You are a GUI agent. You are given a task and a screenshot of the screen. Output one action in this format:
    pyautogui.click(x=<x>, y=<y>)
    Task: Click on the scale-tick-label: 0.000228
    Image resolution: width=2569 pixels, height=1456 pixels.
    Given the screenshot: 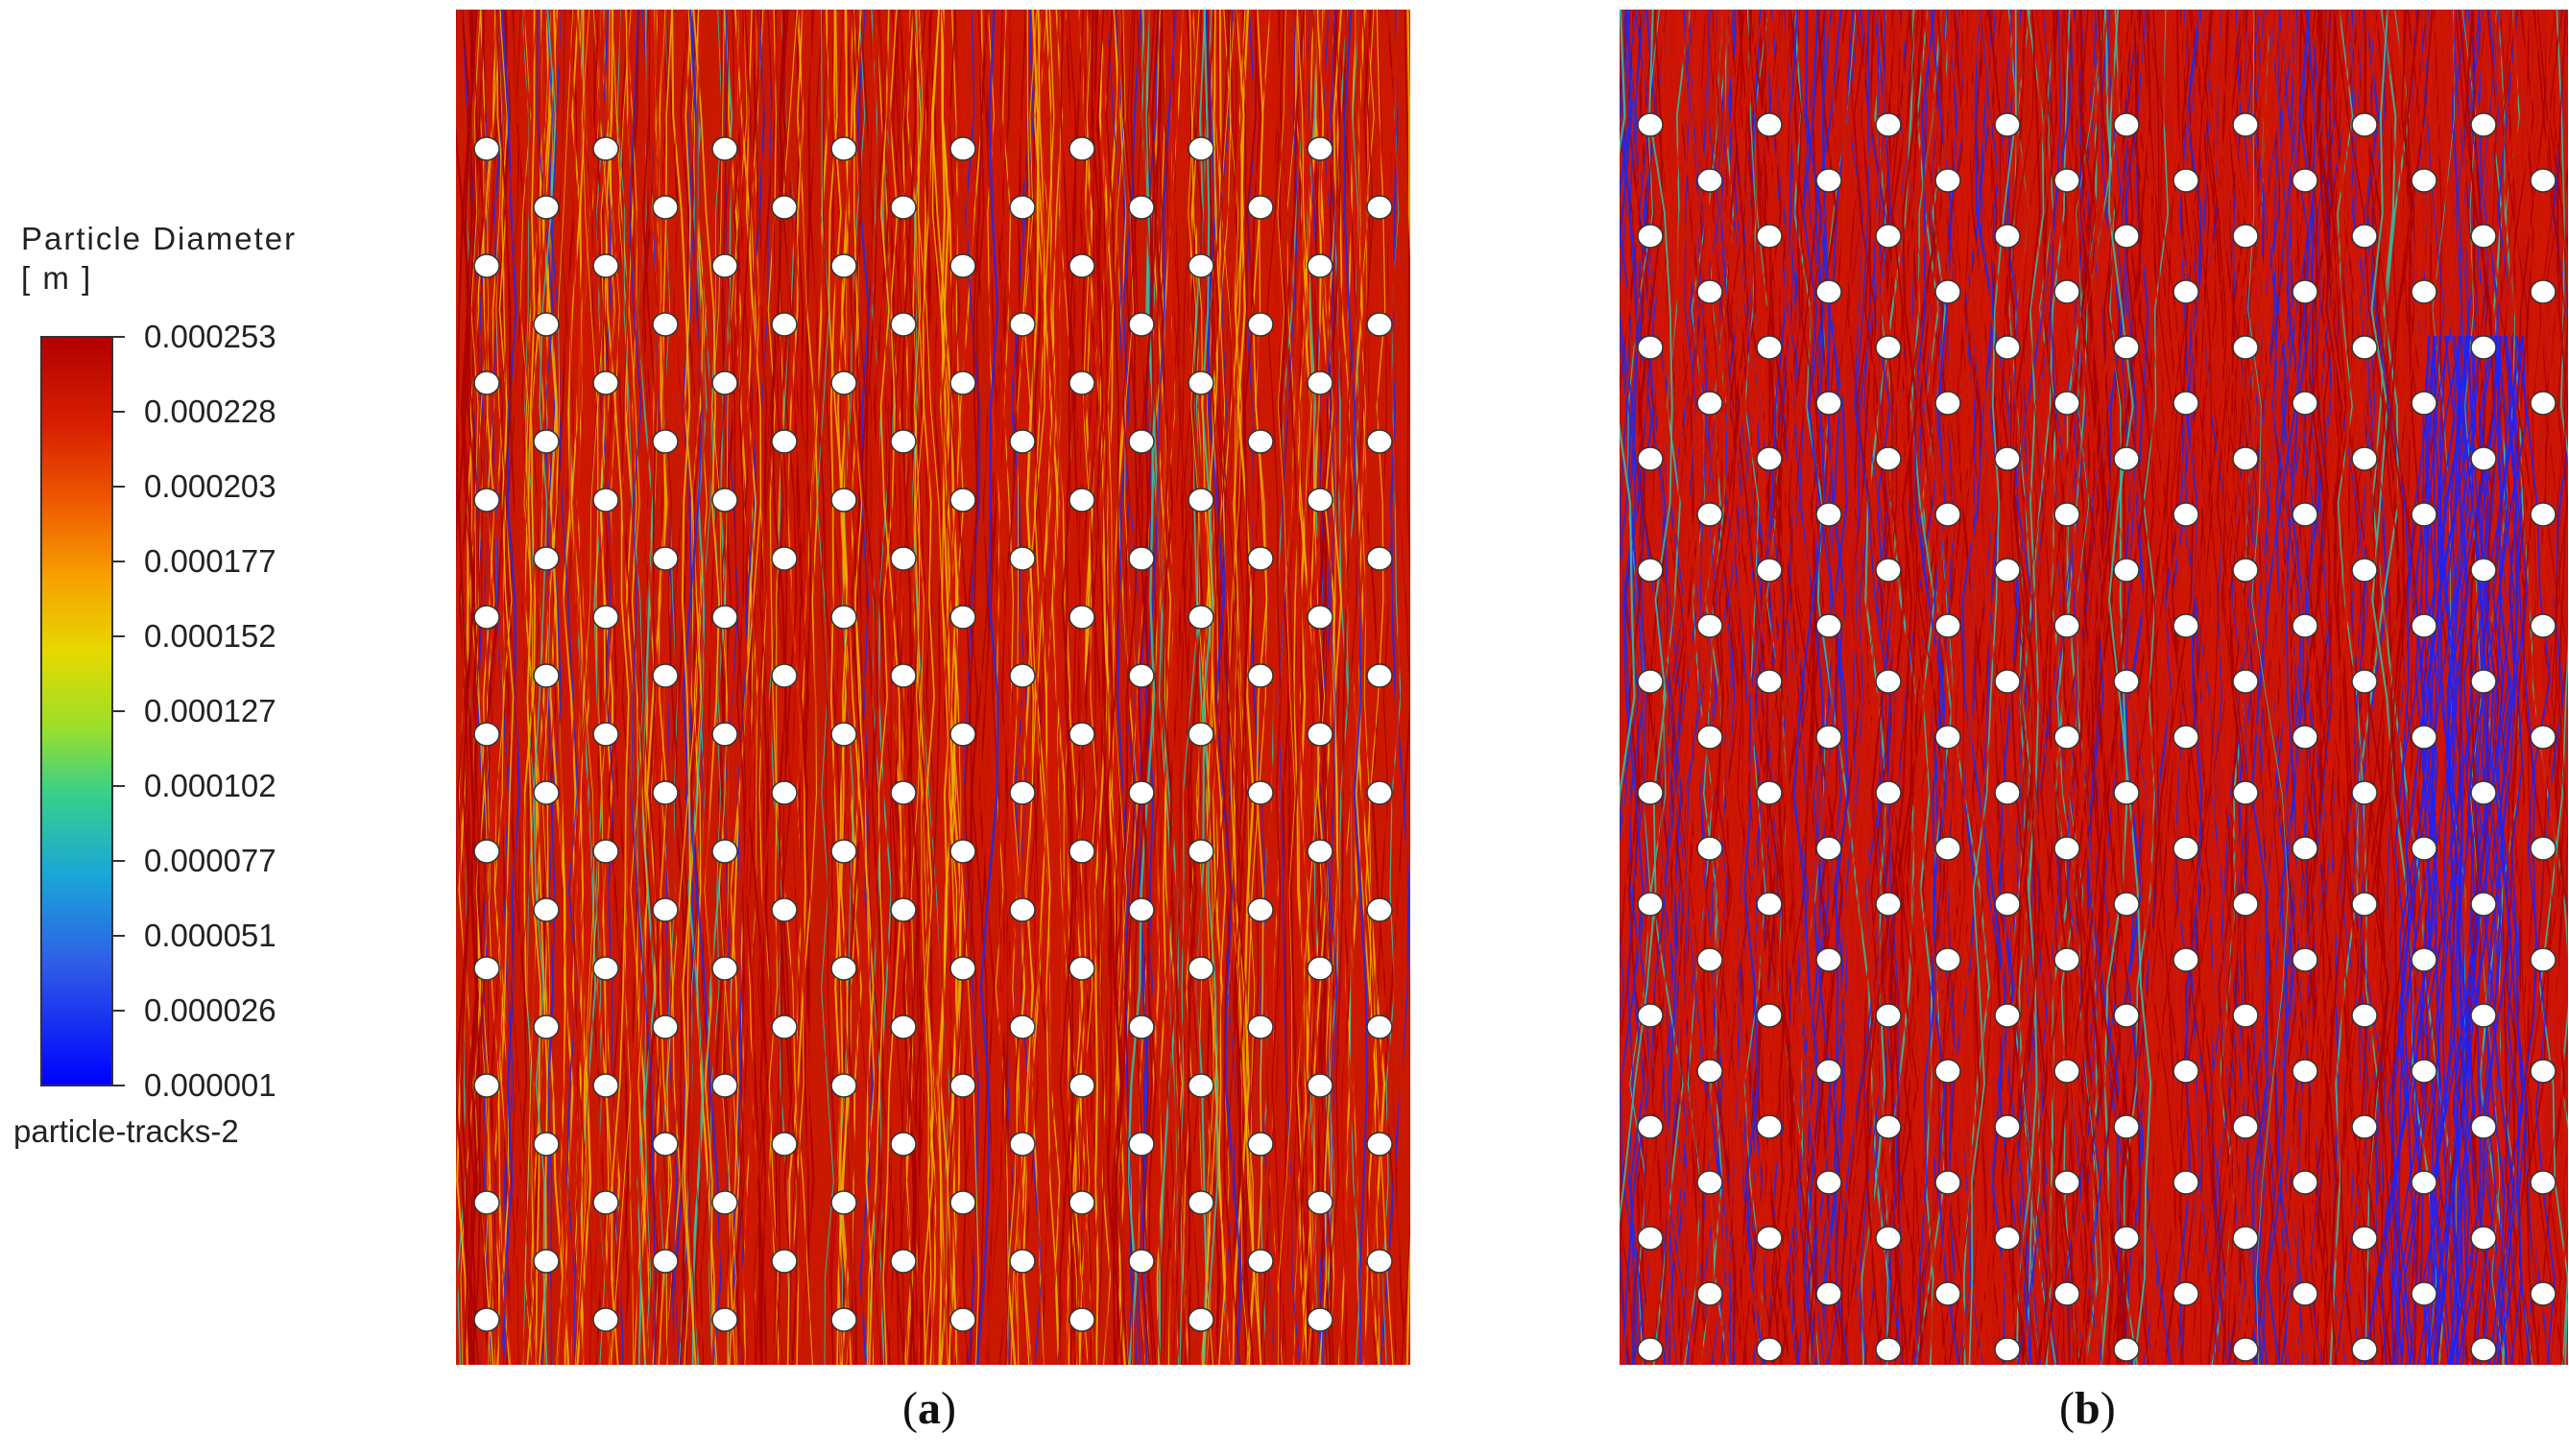 What is the action you would take?
    pyautogui.click(x=210, y=411)
    